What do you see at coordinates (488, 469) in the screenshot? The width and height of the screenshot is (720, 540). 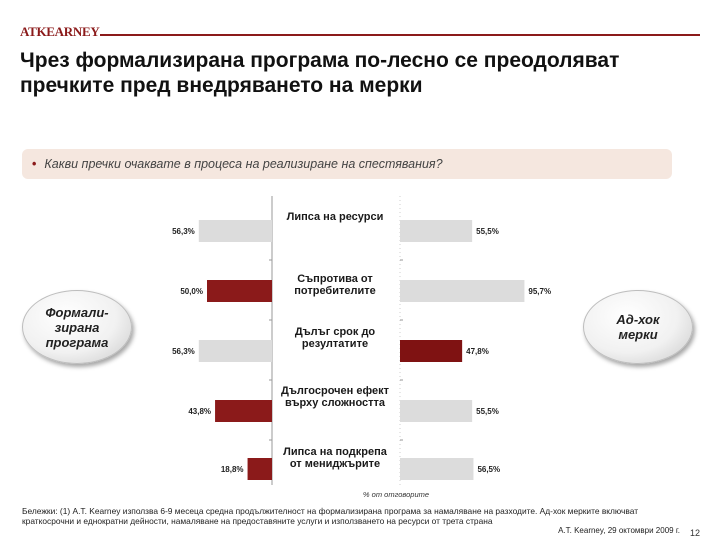 I see `adhoc-value-label-5: 56,5%` at bounding box center [488, 469].